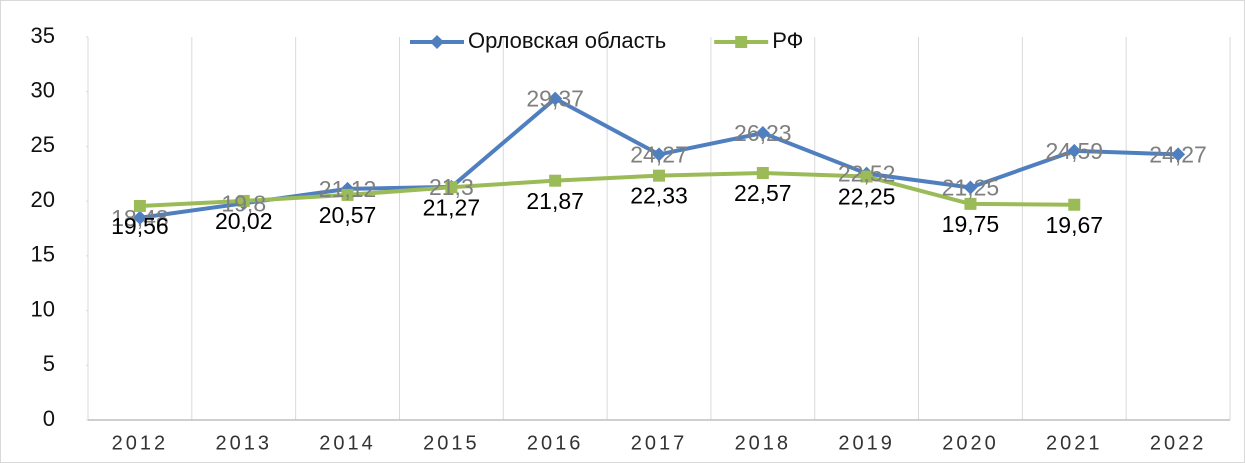 The height and width of the screenshot is (463, 1245). I want to click on data-label: 22,33, so click(659, 196).